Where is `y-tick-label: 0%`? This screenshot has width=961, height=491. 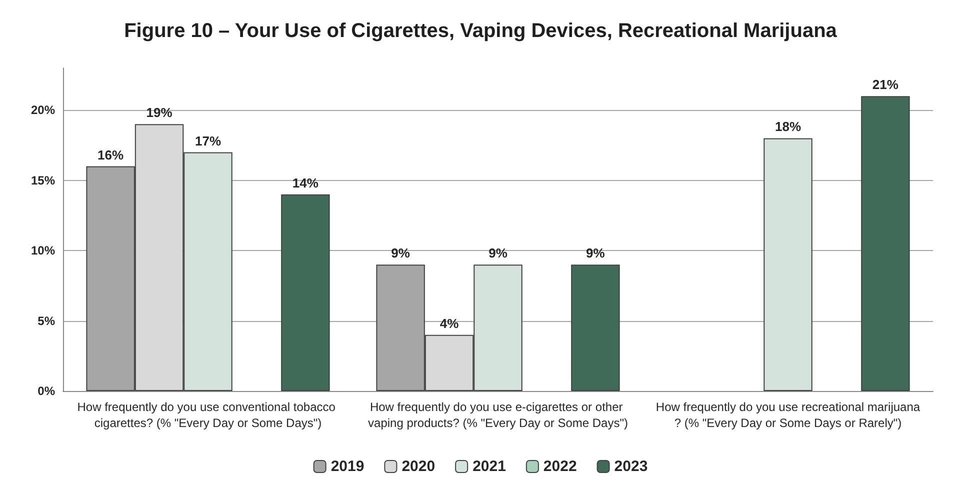
y-tick-label: 0% is located at coordinates (47, 391).